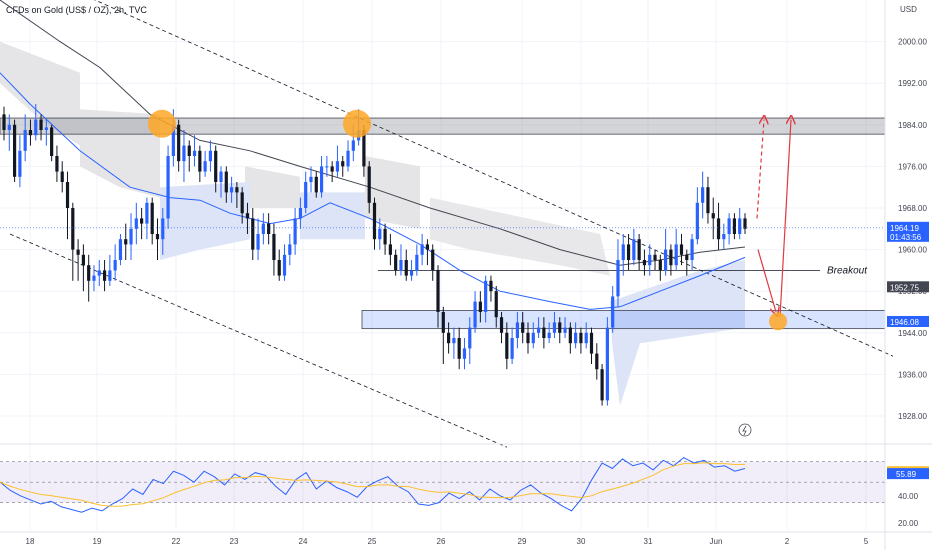  Describe the element at coordinates (97, 541) in the screenshot. I see `time-tick-label: 19` at that location.